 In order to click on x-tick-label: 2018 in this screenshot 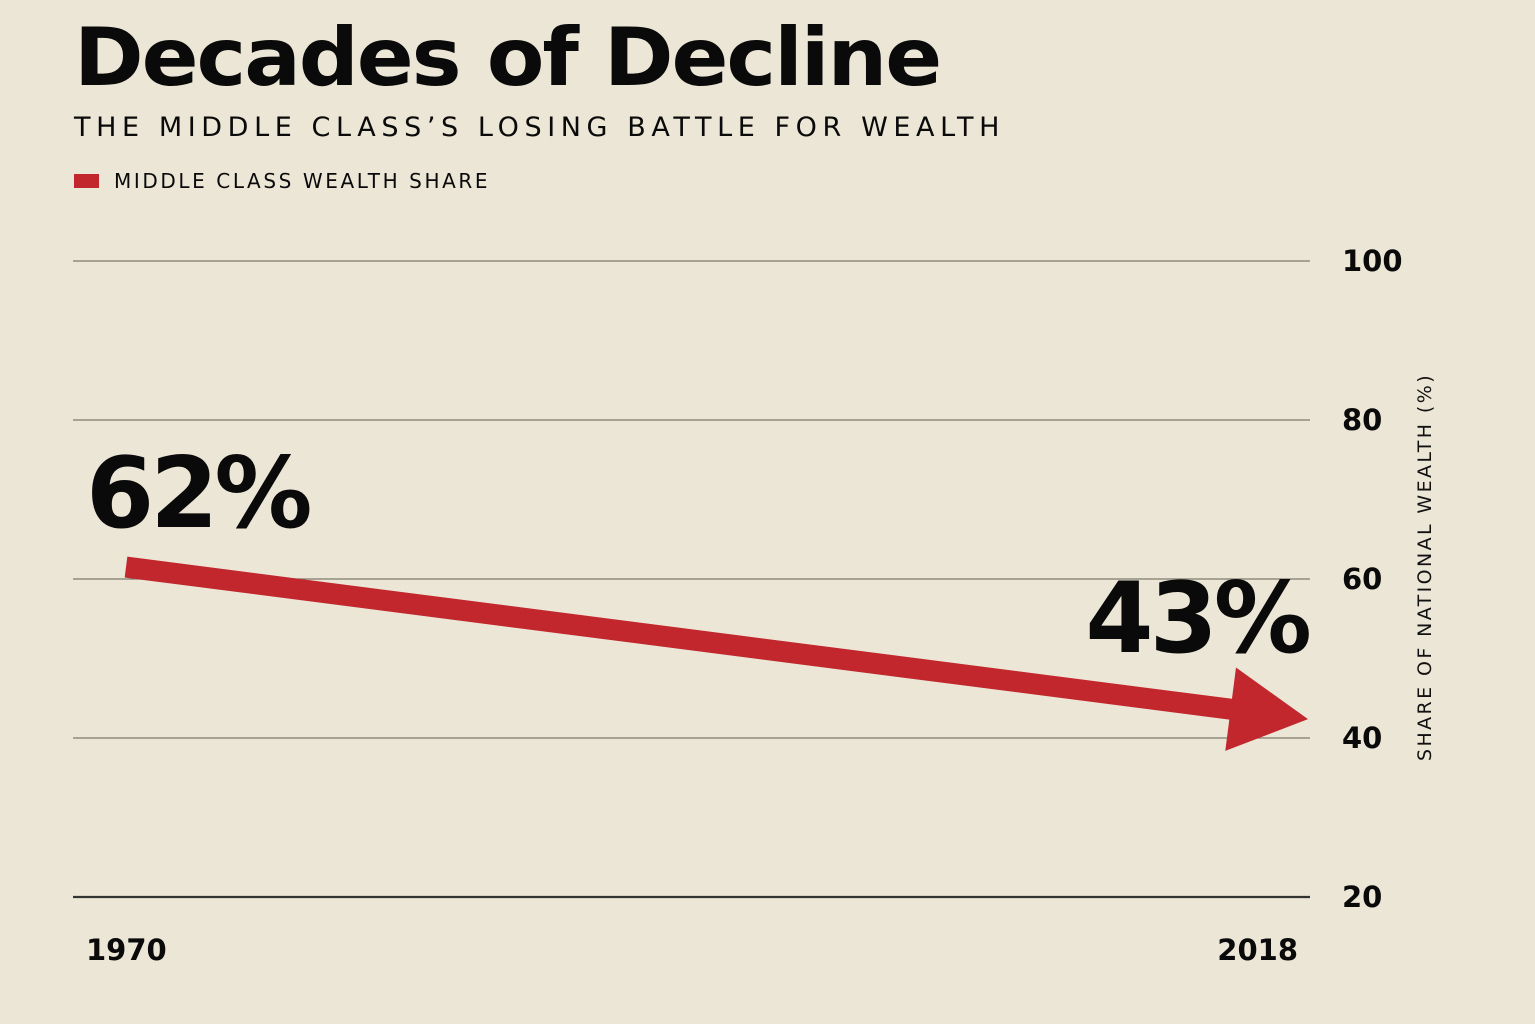, I will do `click(1257, 950)`.